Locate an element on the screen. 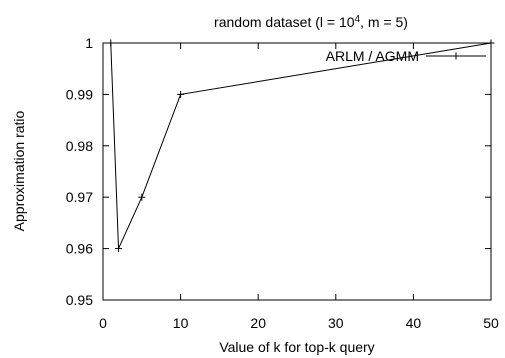 This screenshot has width=505, height=358. y-tick-label: 0.97 is located at coordinates (79, 197).